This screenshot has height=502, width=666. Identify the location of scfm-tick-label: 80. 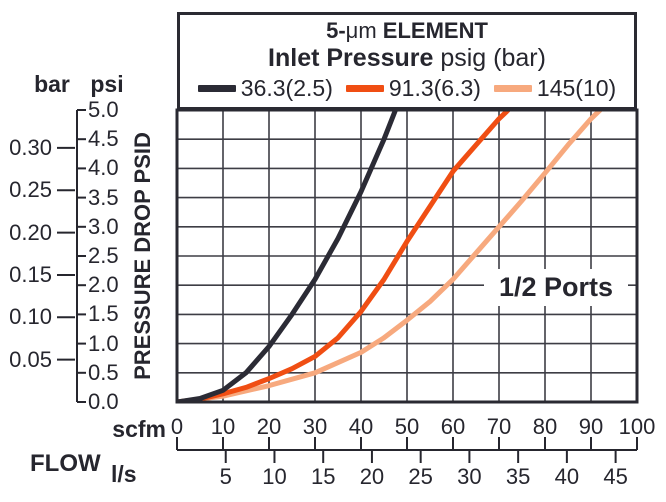
(545, 426).